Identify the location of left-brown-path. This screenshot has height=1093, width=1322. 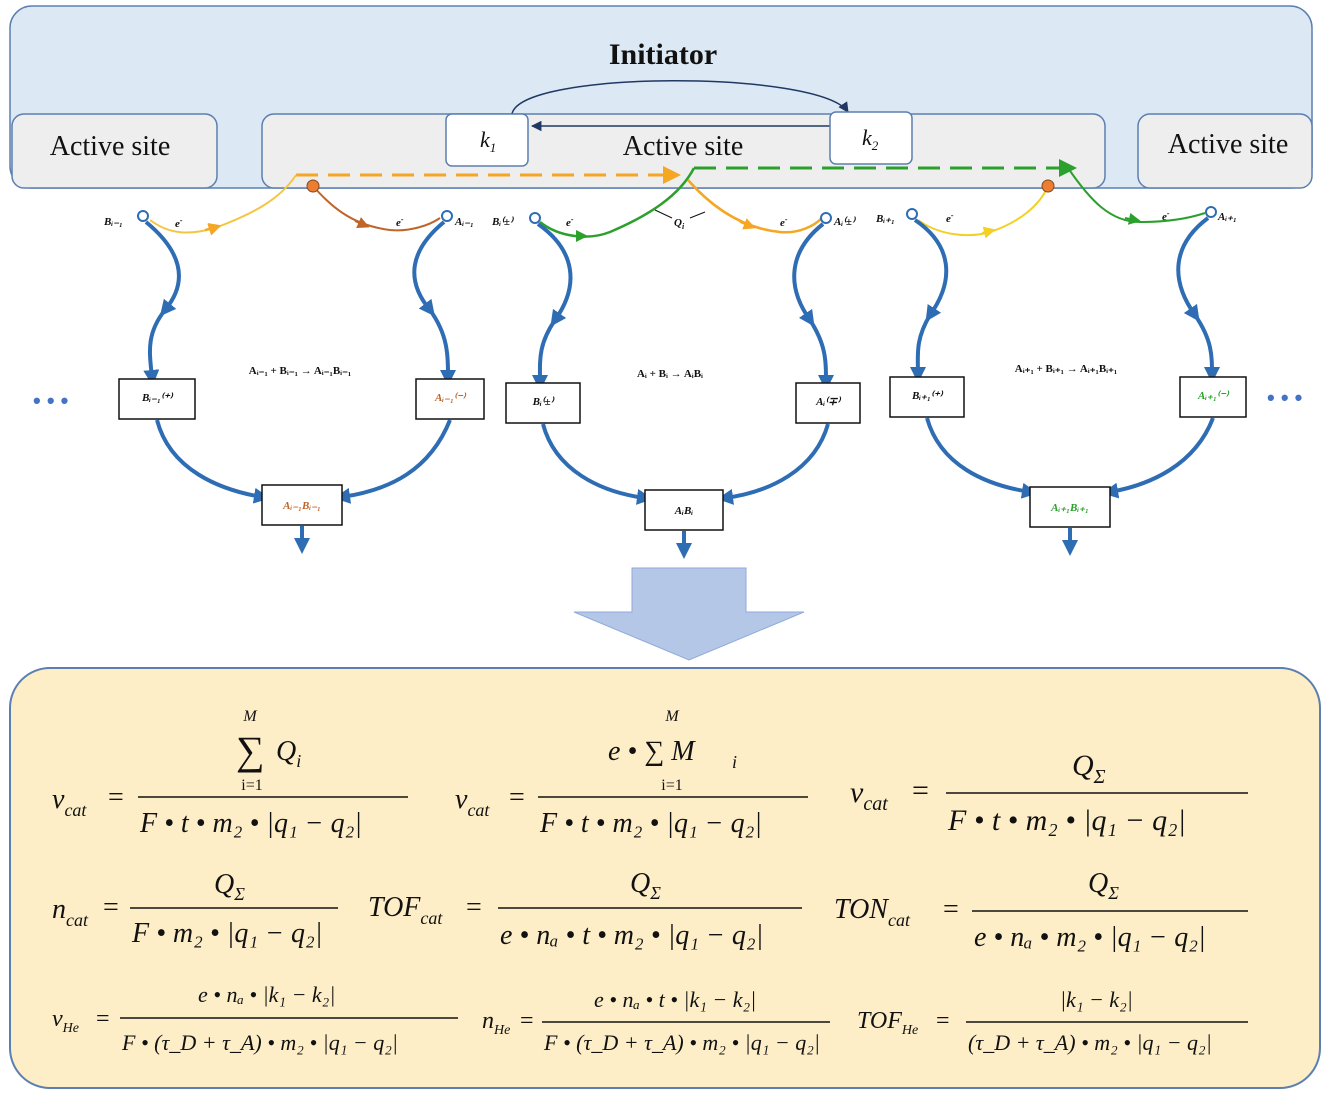
(376, 208).